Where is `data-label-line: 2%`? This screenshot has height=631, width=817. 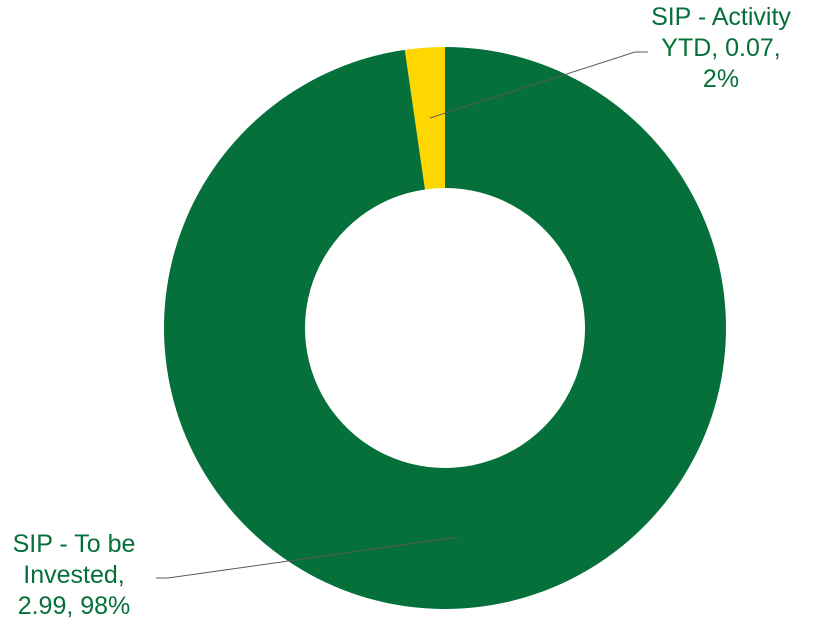
data-label-line: 2% is located at coordinates (721, 79).